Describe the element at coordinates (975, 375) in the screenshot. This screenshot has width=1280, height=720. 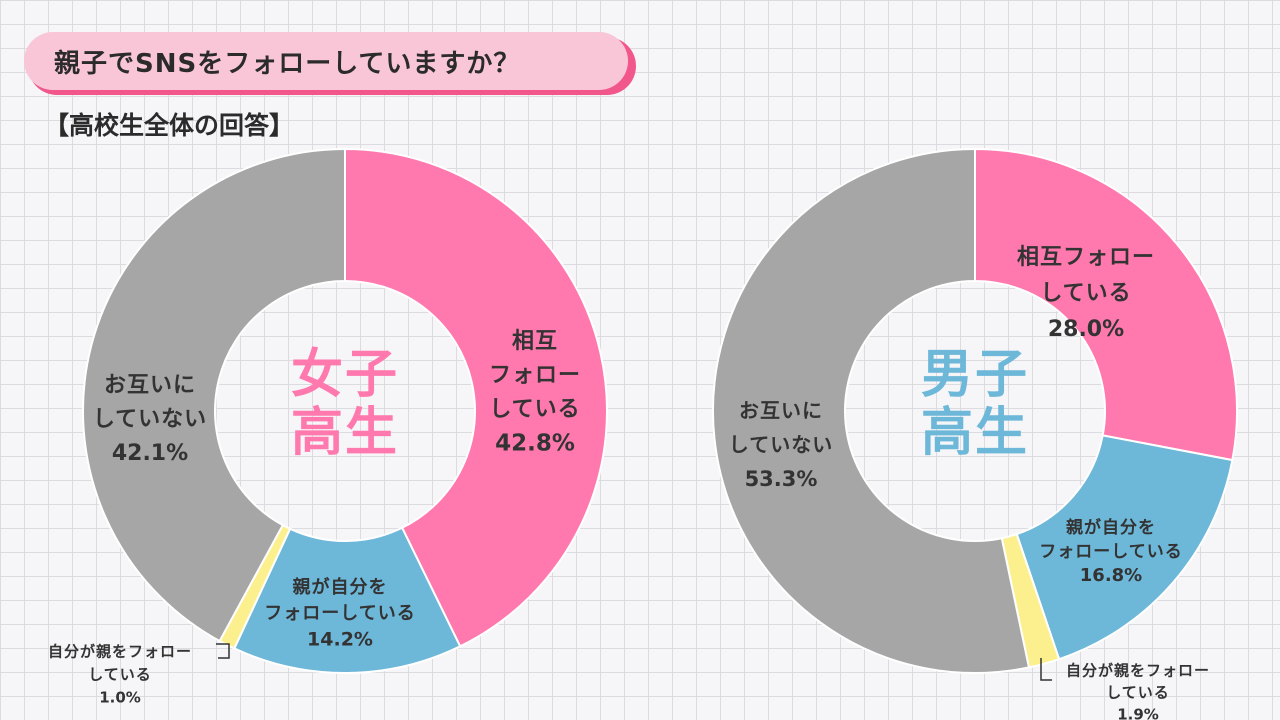
I see `center-label: 男子` at that location.